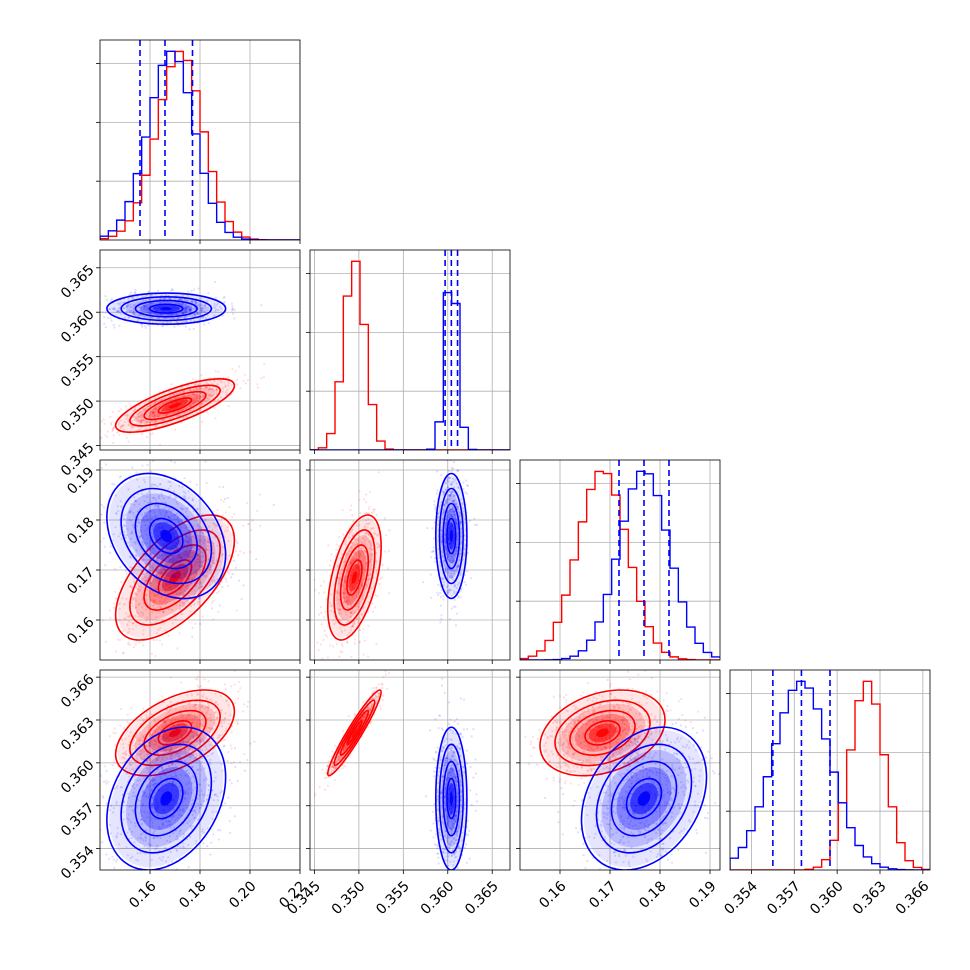  I want to click on contour-red, so click(175, 577).